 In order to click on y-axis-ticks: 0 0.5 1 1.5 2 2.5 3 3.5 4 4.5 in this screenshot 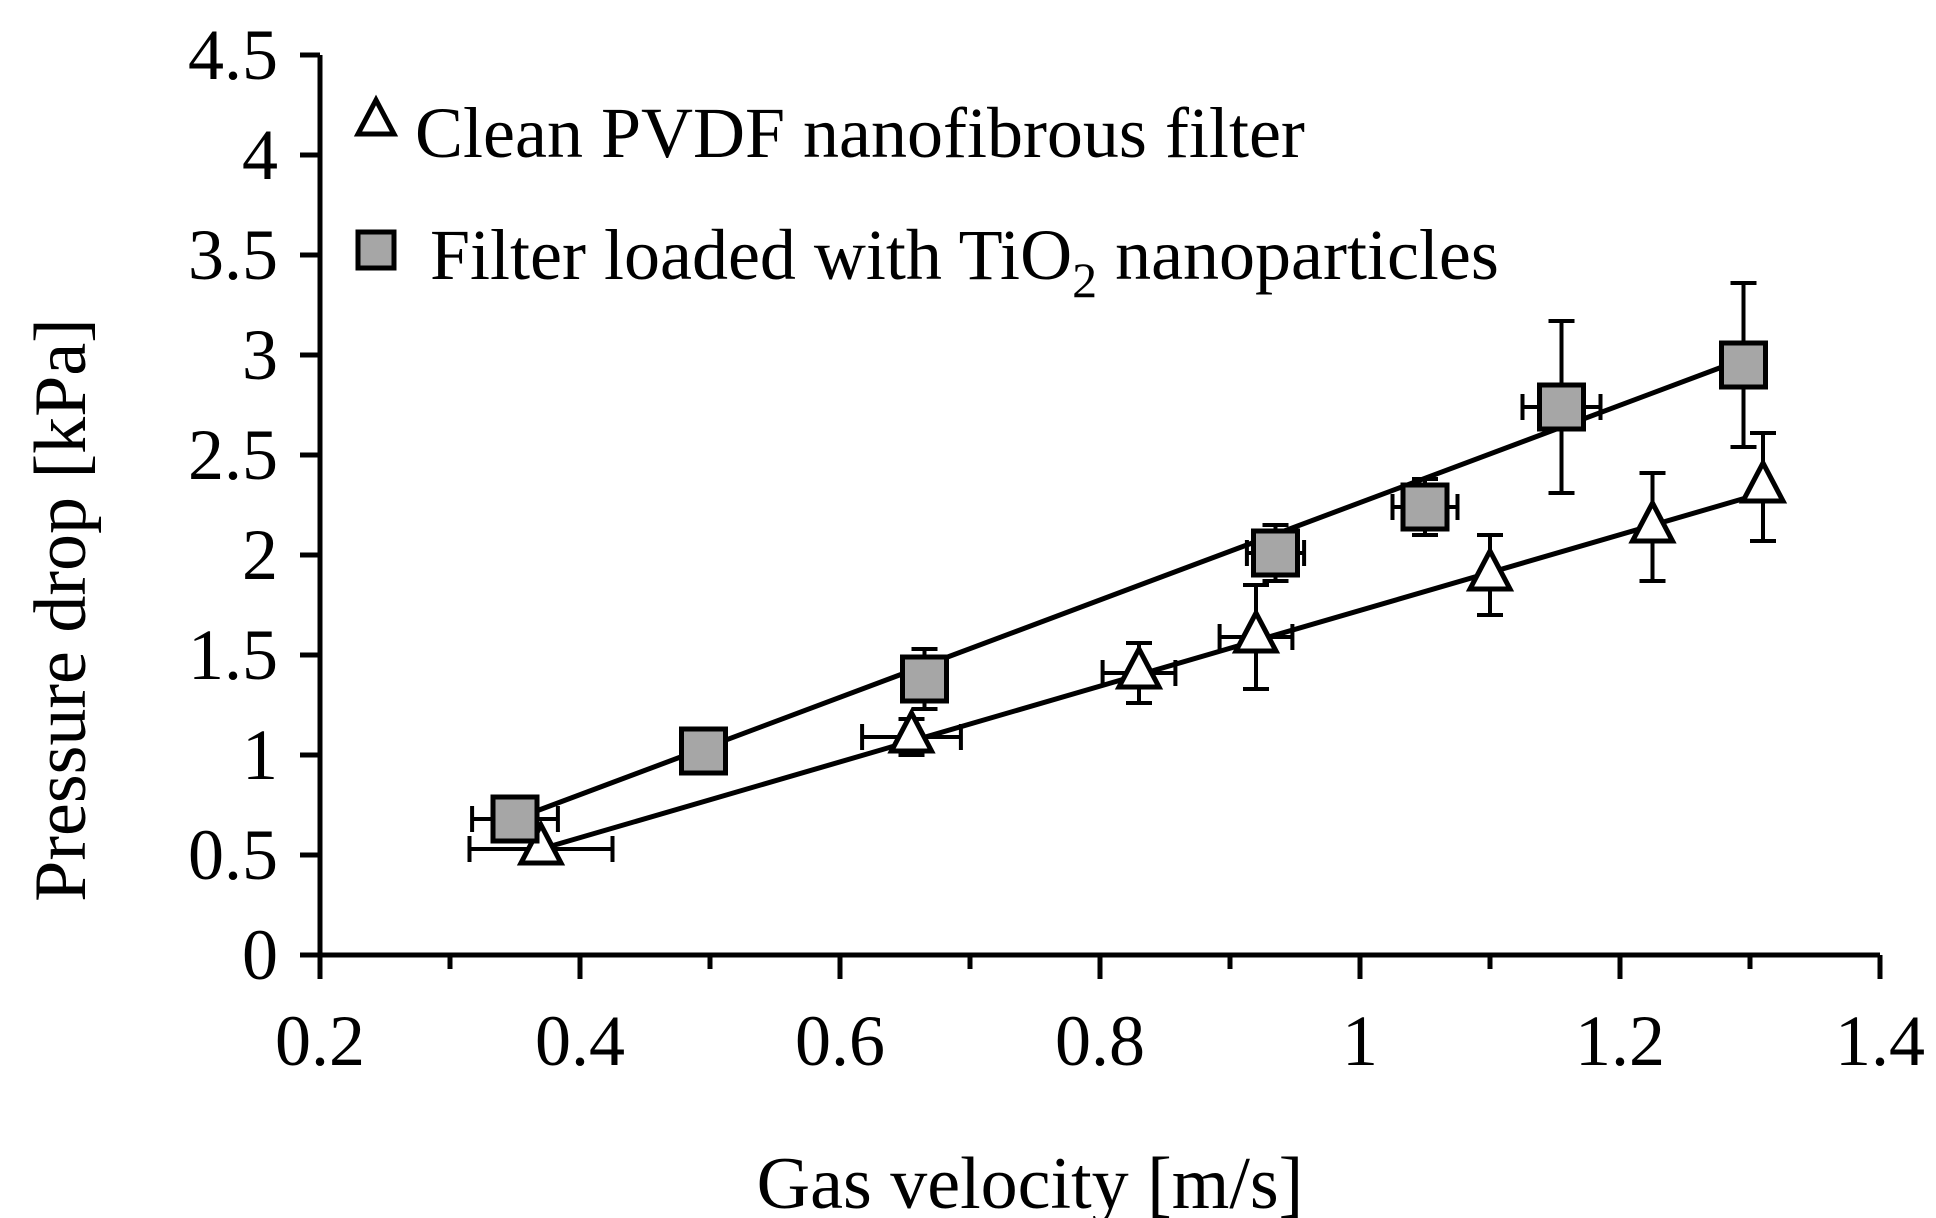, I will do `click(254, 505)`.